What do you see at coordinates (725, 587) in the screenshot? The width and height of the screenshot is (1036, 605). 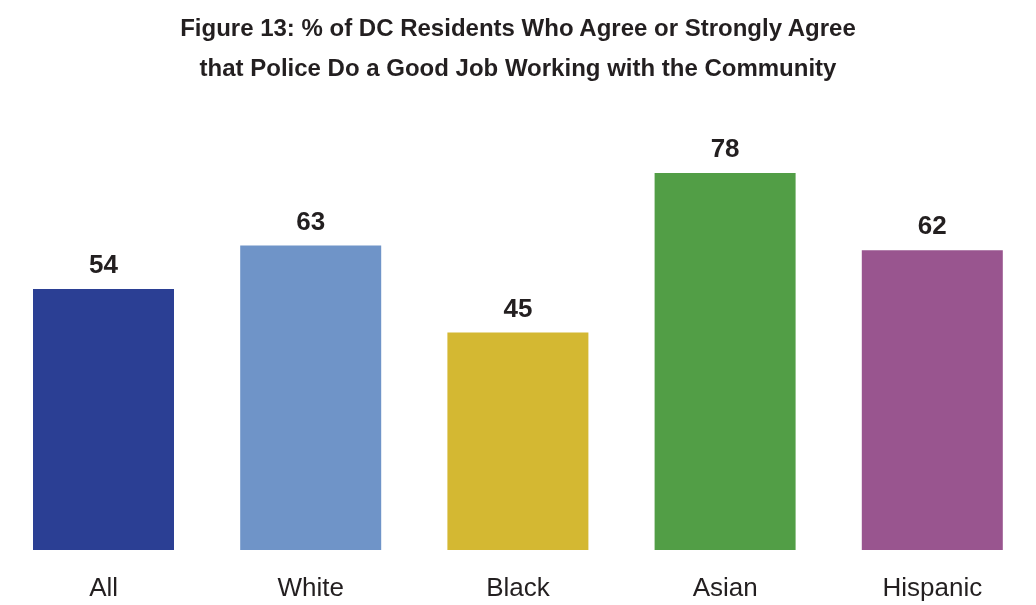 I see `x-tick-label: Asian` at bounding box center [725, 587].